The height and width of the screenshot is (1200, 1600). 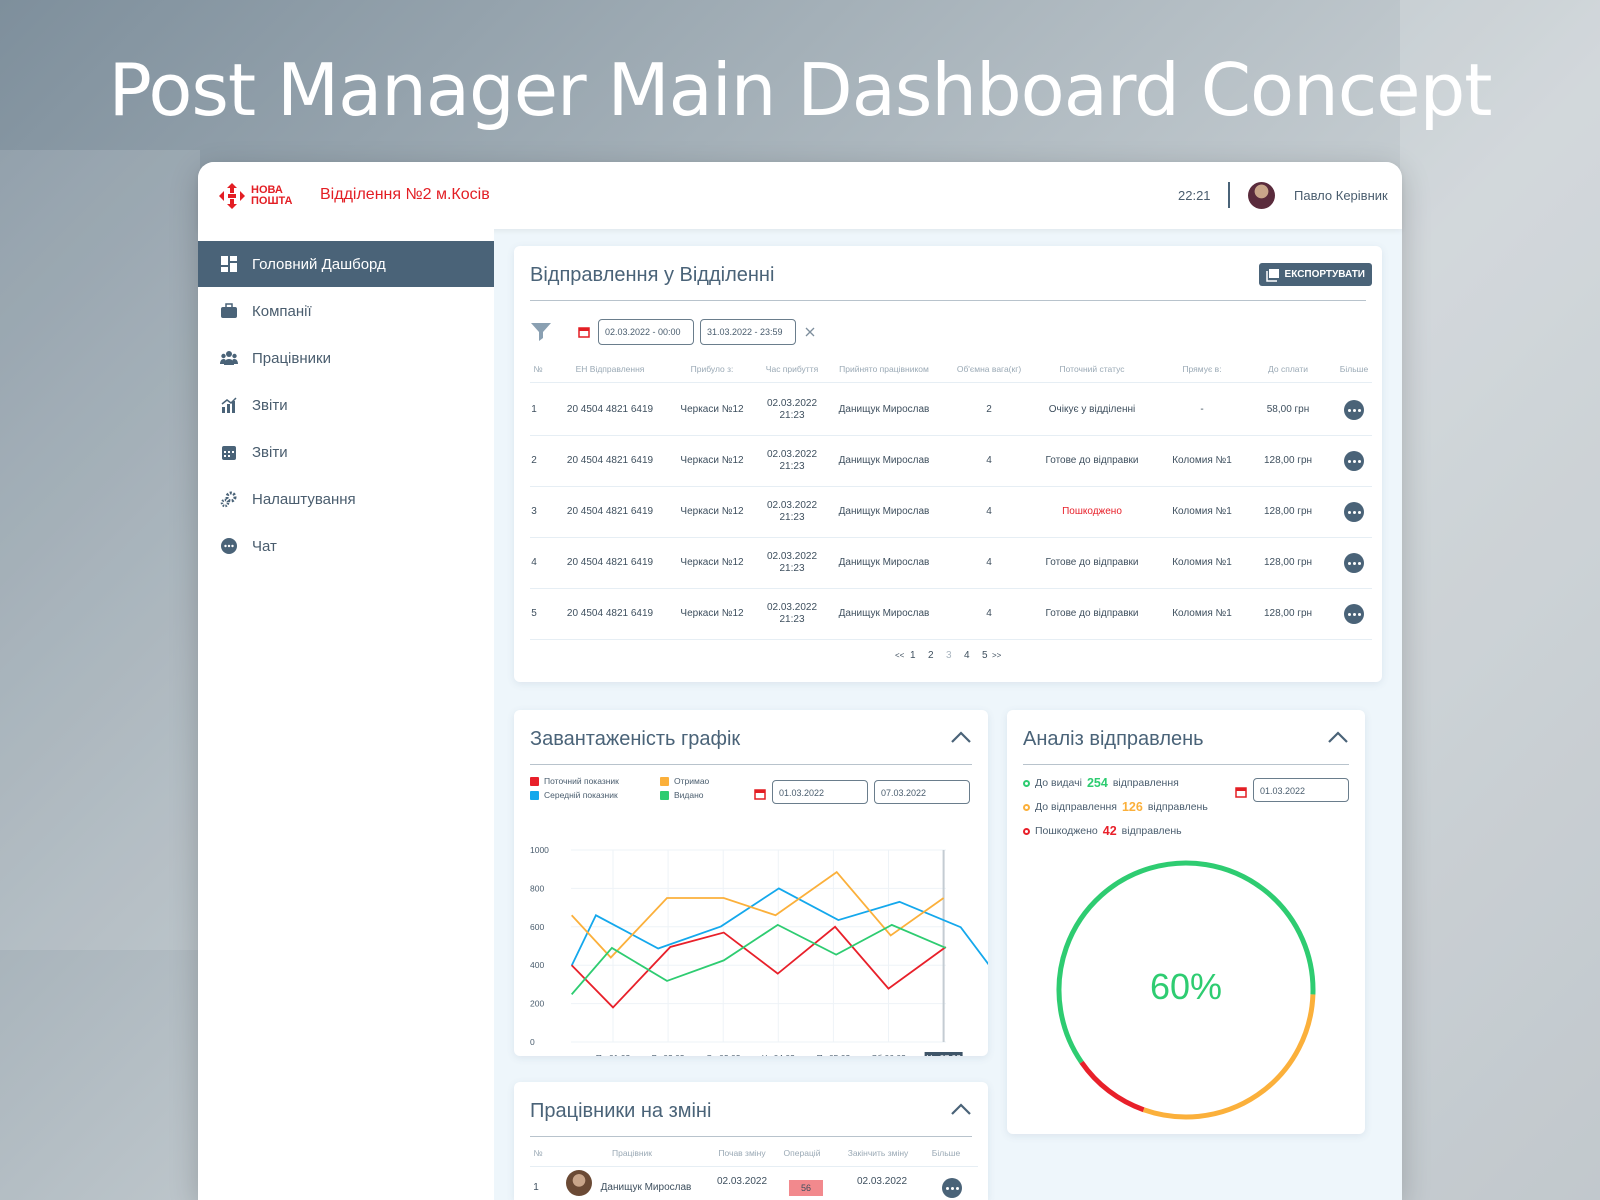 I want to click on clear-icon, so click(x=810, y=332).